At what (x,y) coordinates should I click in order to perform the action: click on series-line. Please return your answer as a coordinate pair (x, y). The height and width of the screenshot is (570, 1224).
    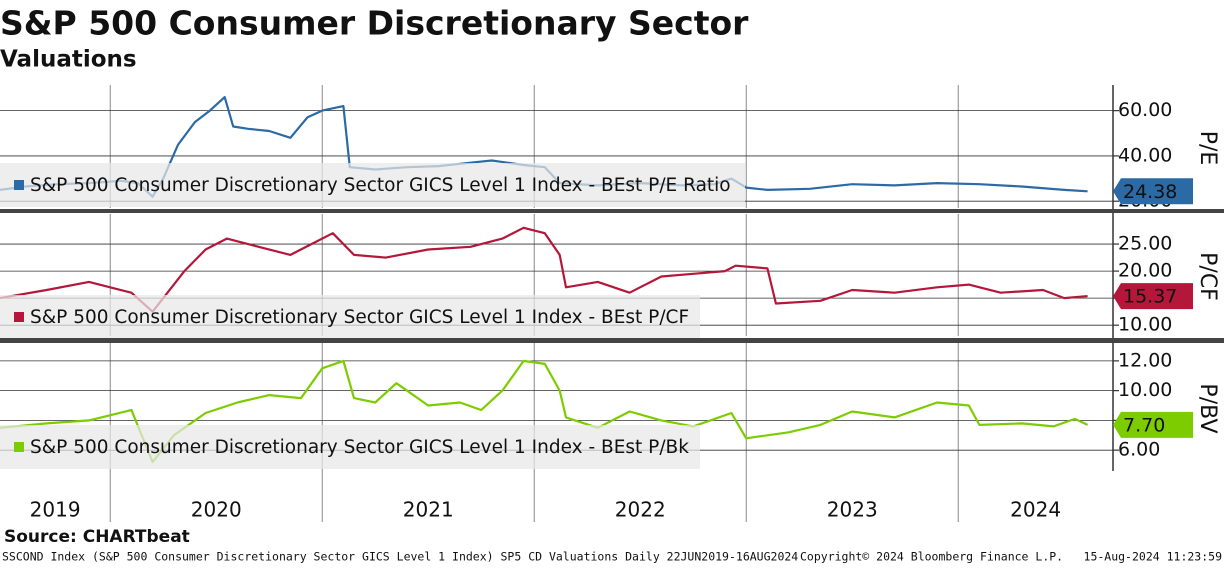
    Looking at the image, I should click on (544, 269).